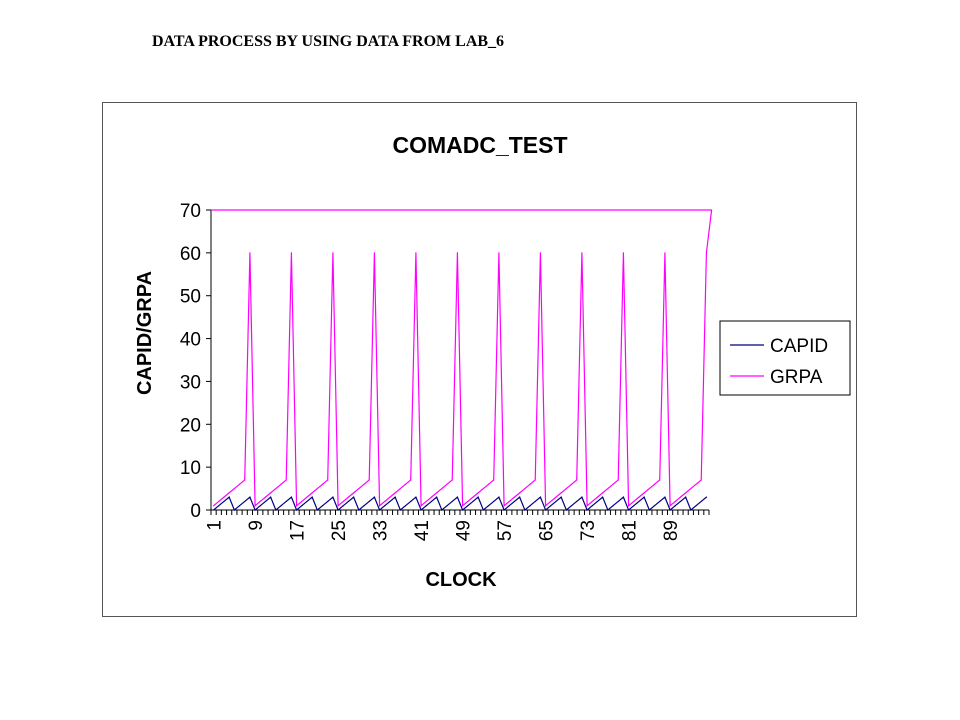  Describe the element at coordinates (547, 530) in the screenshot. I see `x-tick-label: 65` at that location.